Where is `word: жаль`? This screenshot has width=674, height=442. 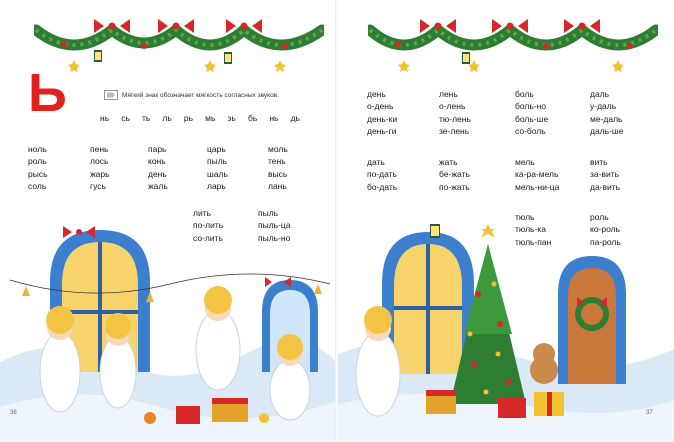
word: жаль is located at coordinates (158, 186).